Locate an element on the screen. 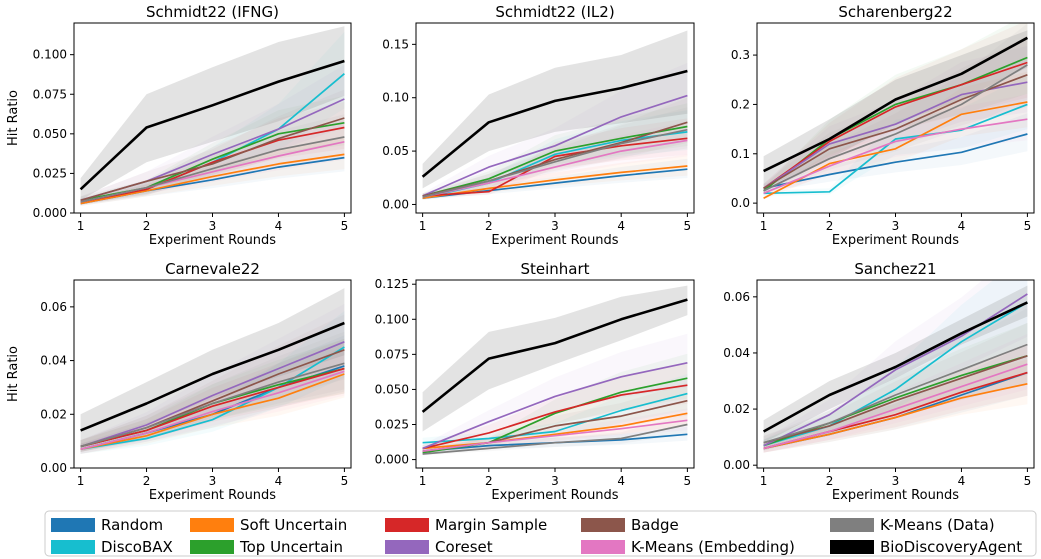 This screenshot has height=559, width=1041. subplot-title: Steinhart is located at coordinates (554, 269).